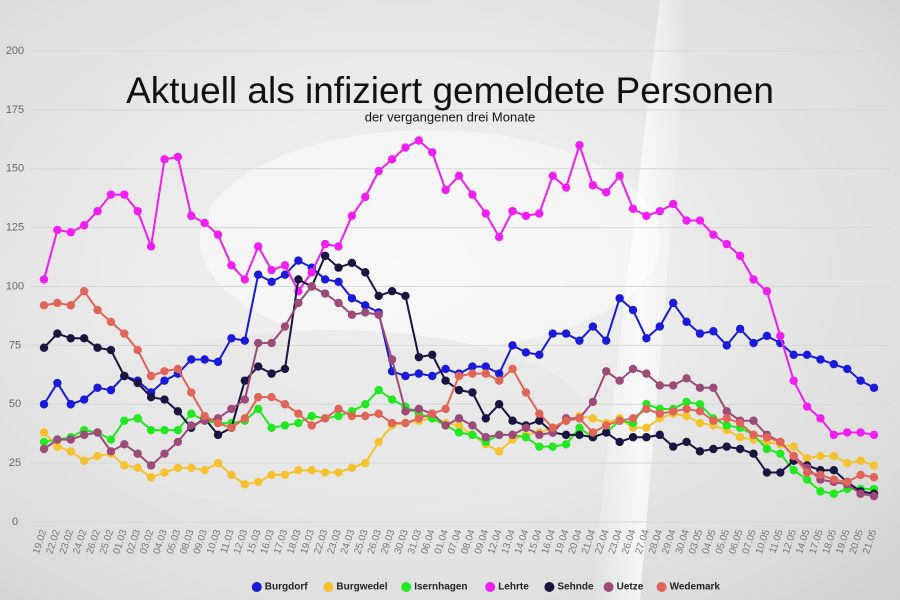  What do you see at coordinates (450, 116) in the screenshot?
I see `chart-subtitle: der vergangenen drei Monate` at bounding box center [450, 116].